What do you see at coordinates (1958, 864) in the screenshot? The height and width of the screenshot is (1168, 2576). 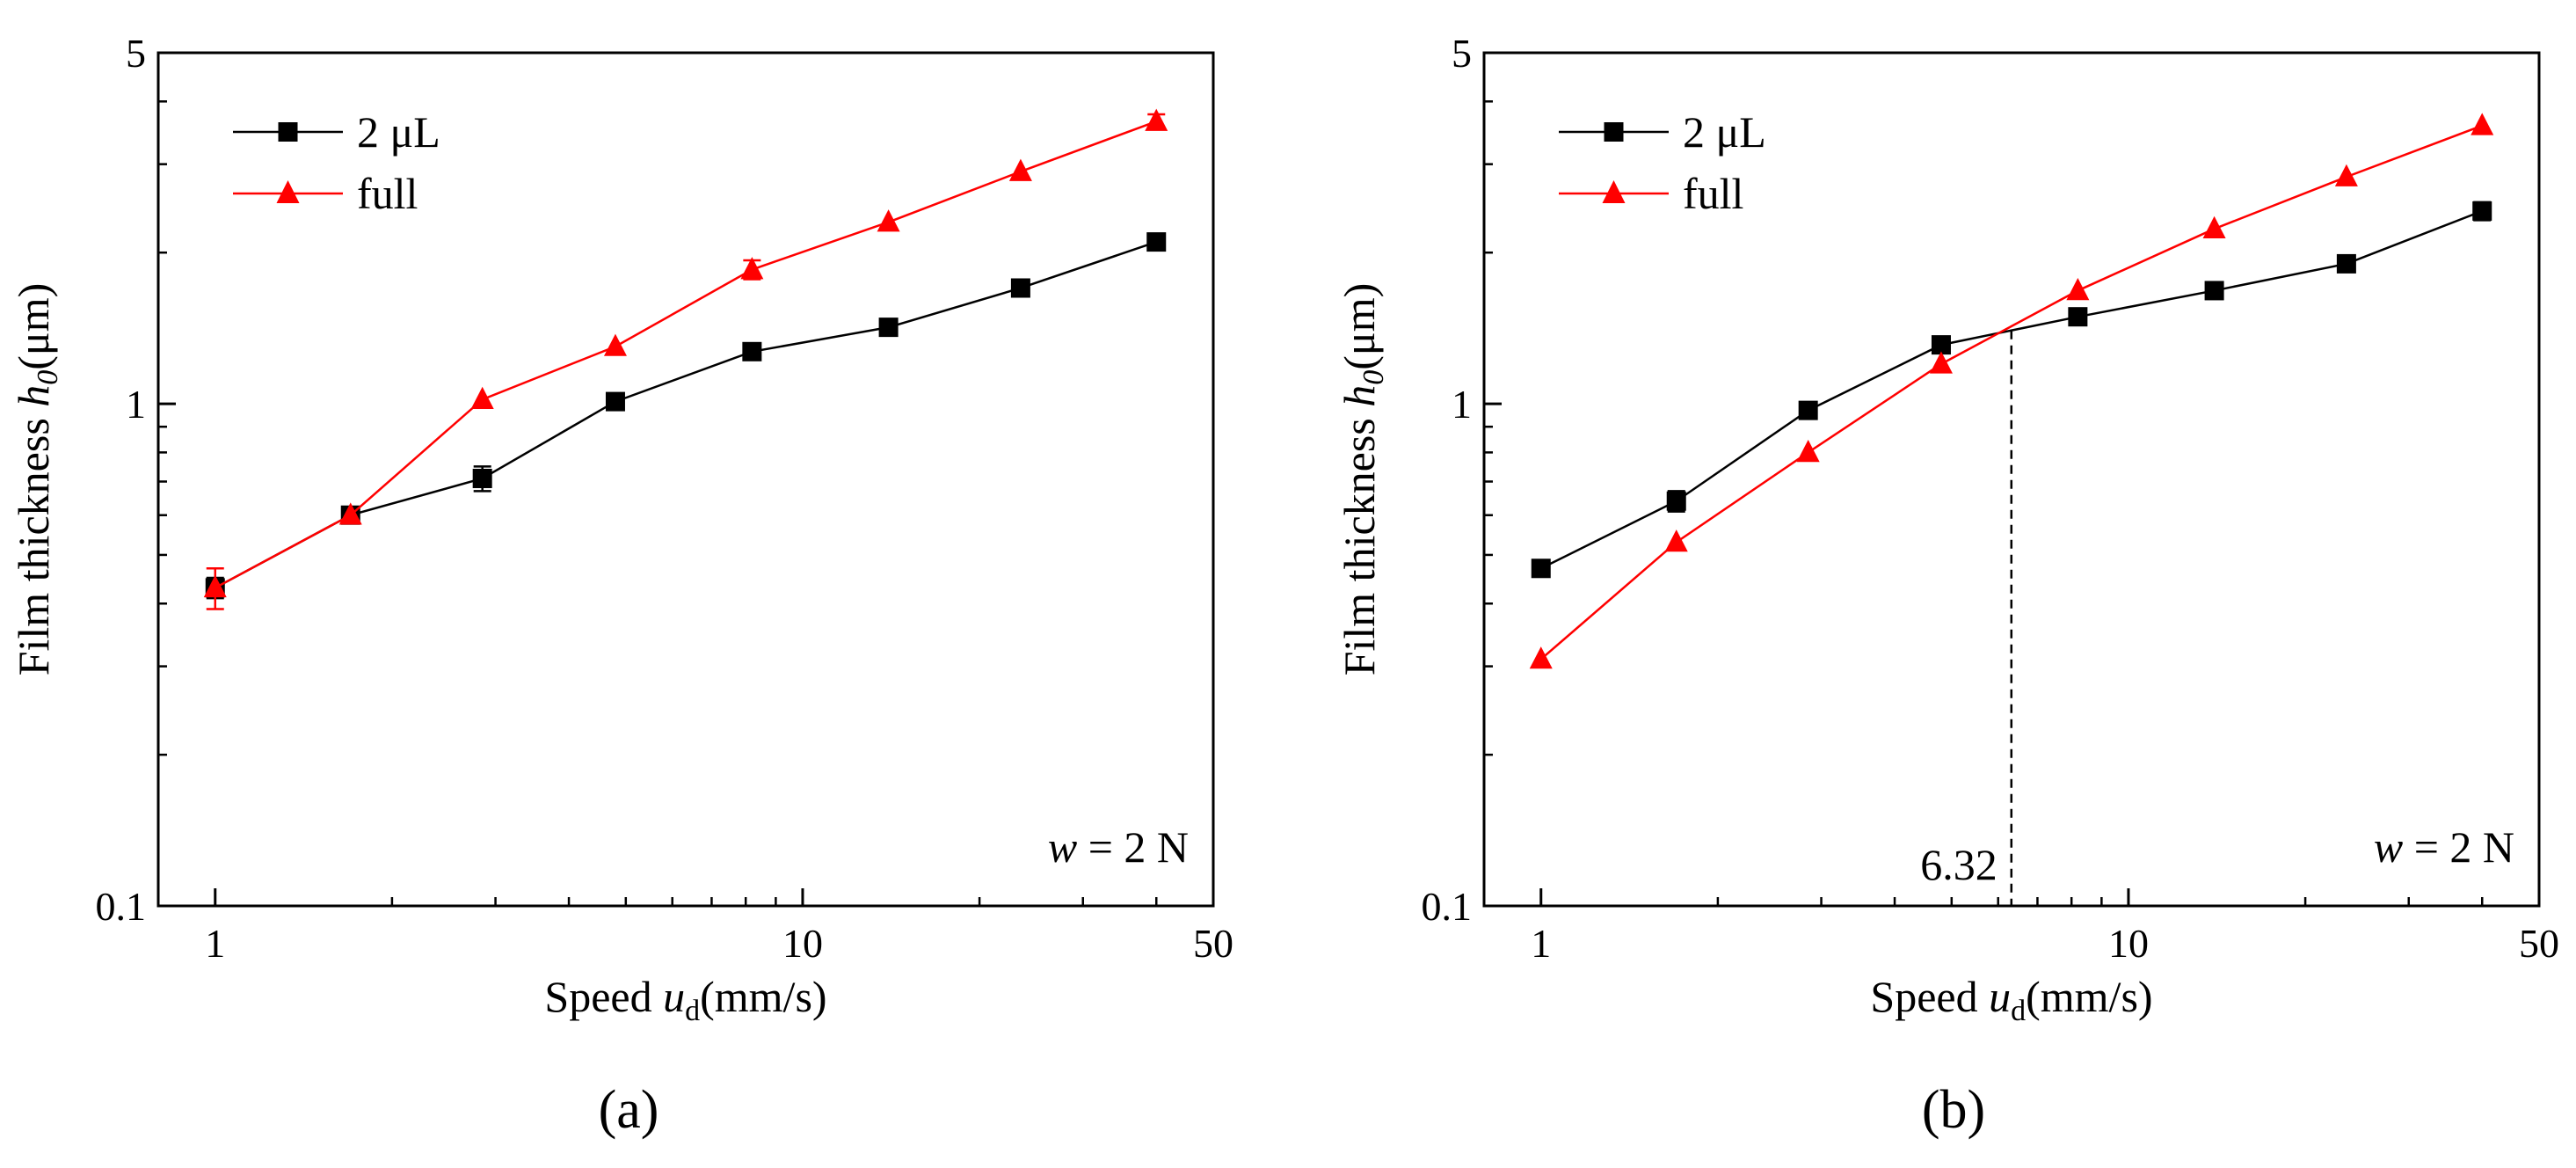 I see `crossover-label: 6.32` at bounding box center [1958, 864].